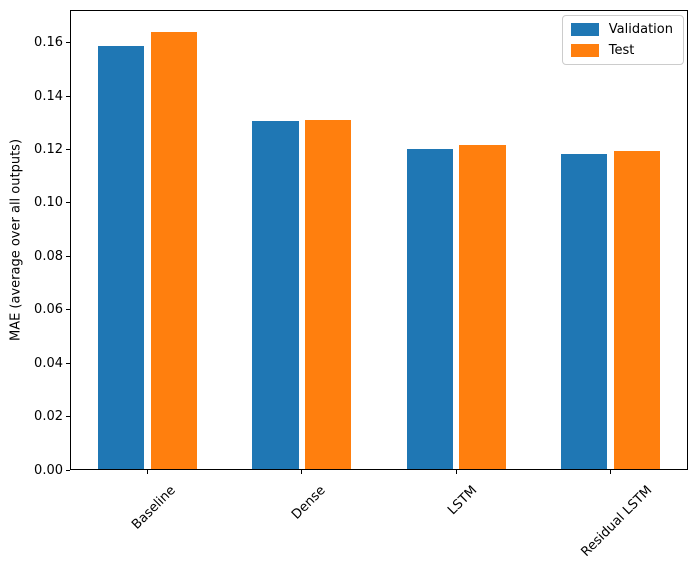 This screenshot has width=700, height=572. Describe the element at coordinates (48, 256) in the screenshot. I see `y-tick-label: 0.08` at that location.